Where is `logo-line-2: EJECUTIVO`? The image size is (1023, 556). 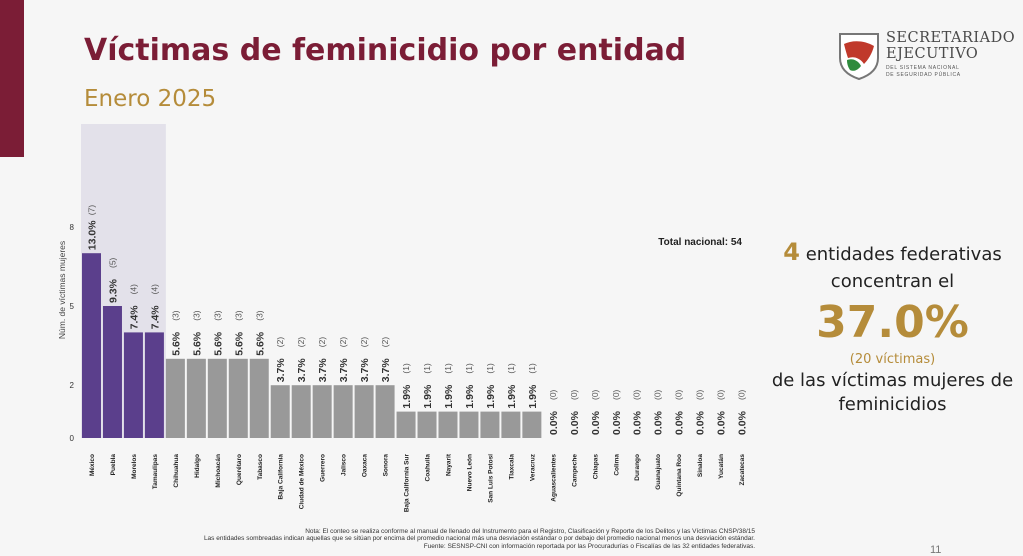
logo-line-2: EJECUTIVO is located at coordinates (932, 54).